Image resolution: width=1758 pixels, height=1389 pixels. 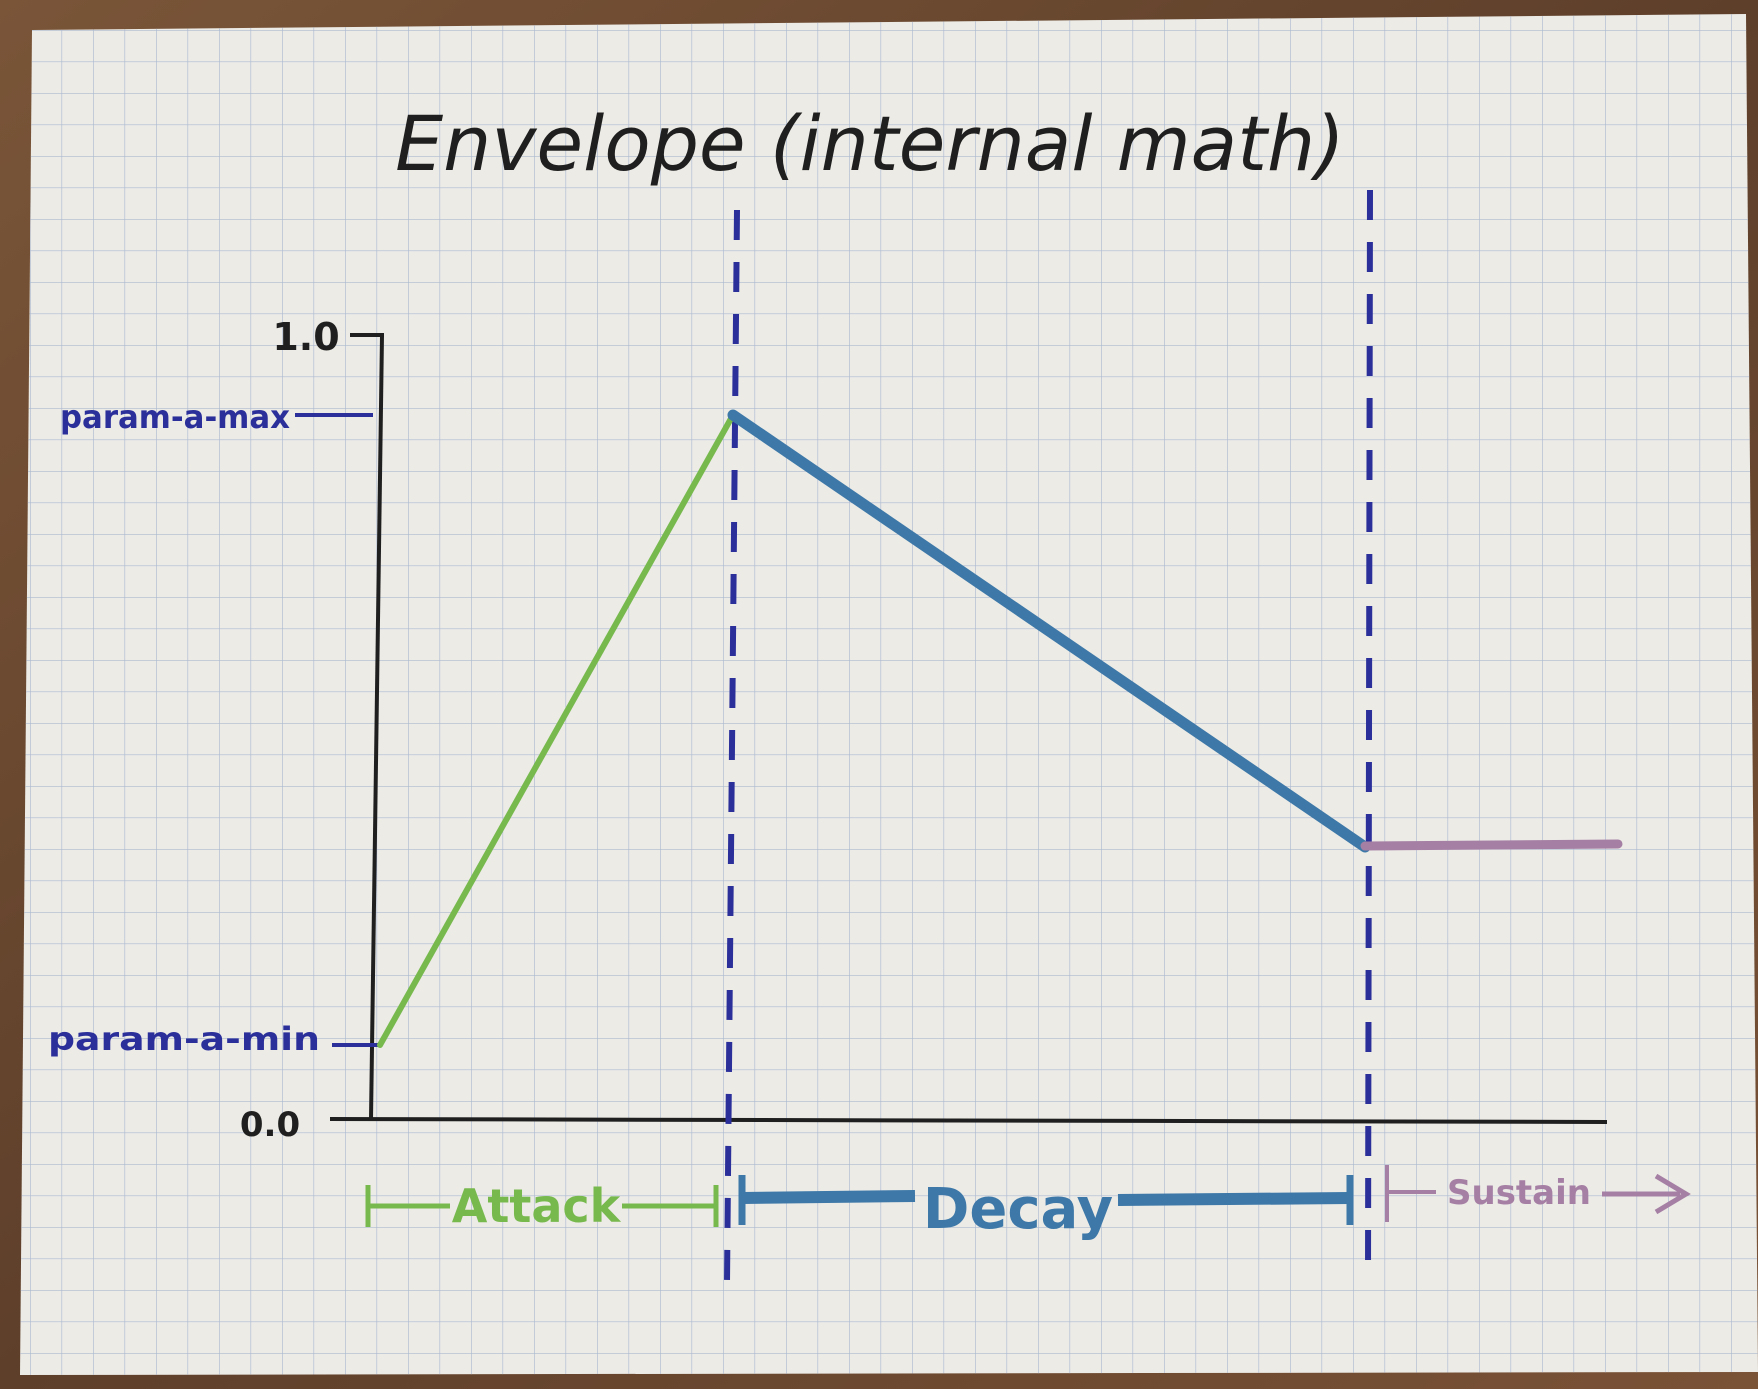 I want to click on decay-label: Decay, so click(x=1018, y=1209).